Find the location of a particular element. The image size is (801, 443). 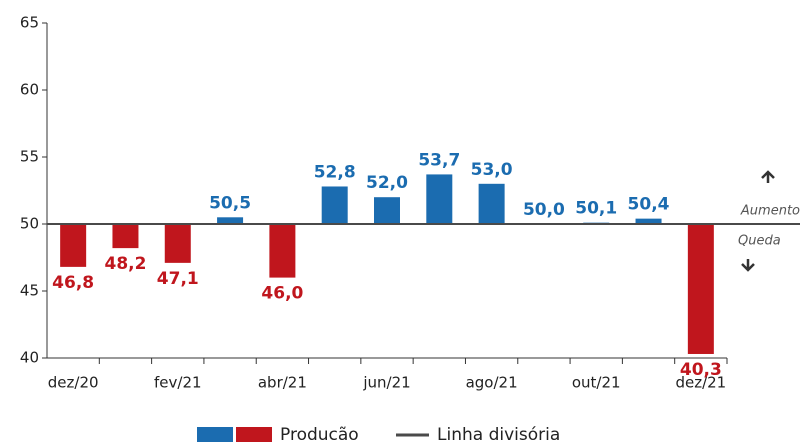

x-tick-label: jun/21 is located at coordinates (386, 383).